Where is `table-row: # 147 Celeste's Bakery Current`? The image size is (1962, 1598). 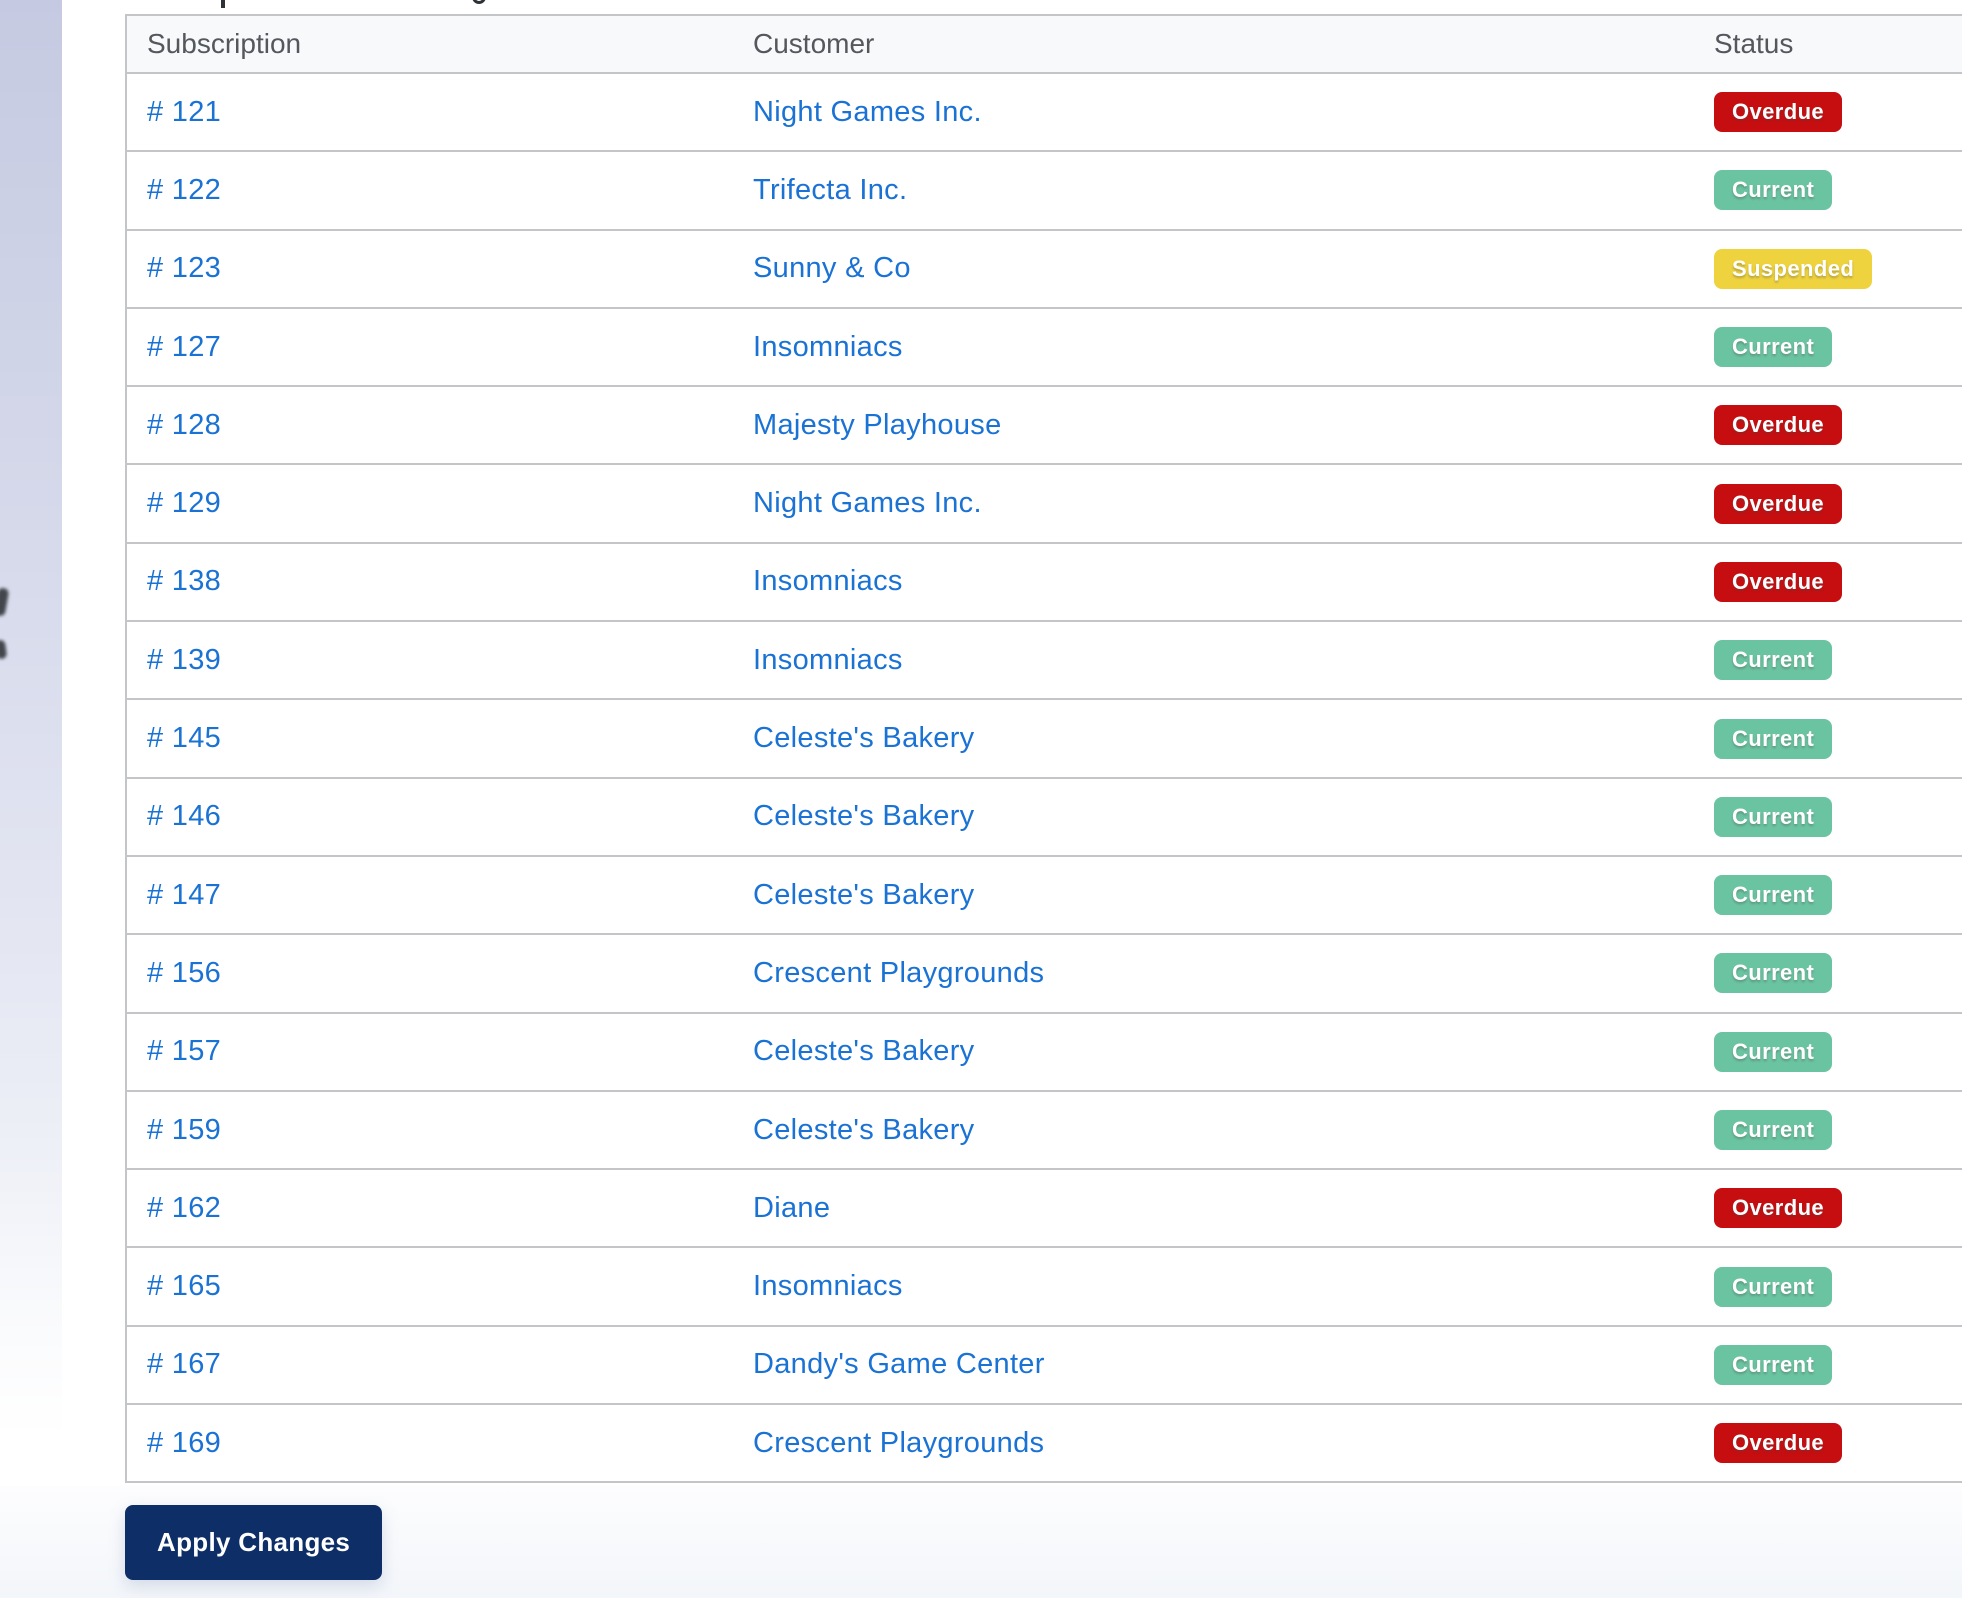 table-row: # 147 Celeste's Bakery Current is located at coordinates (1044, 895).